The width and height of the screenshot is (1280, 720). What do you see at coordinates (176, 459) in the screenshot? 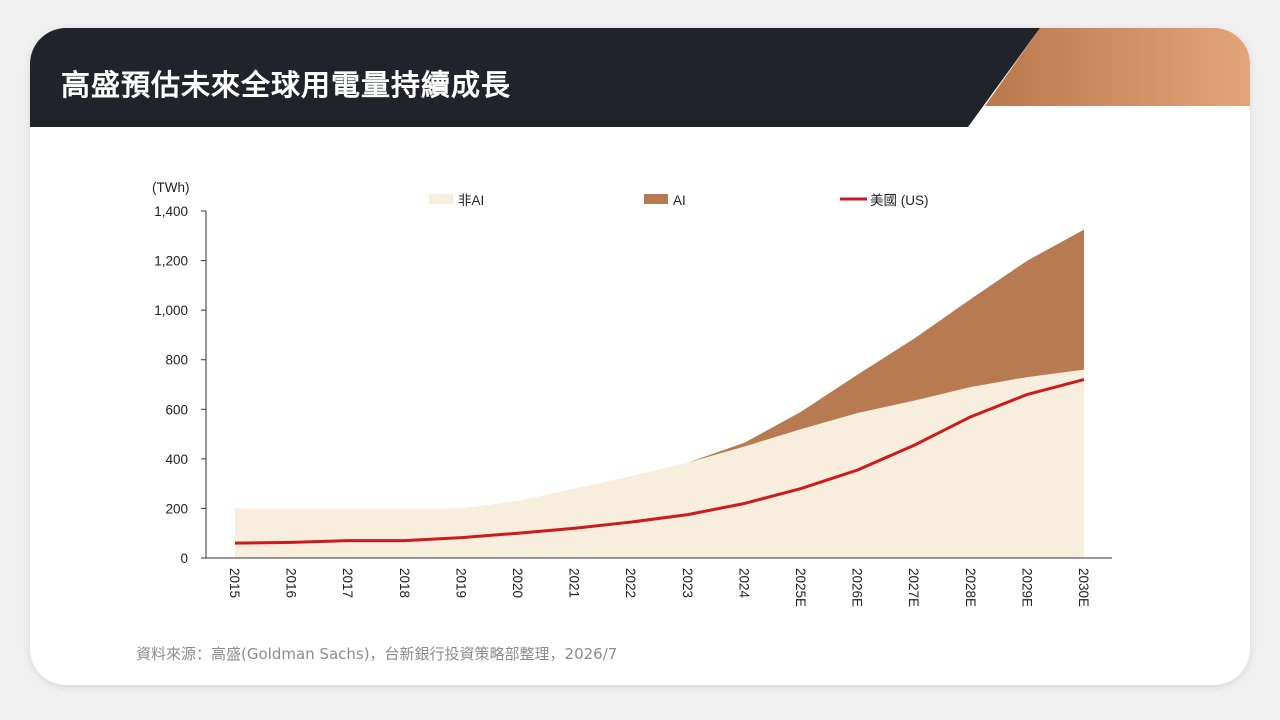
I see `y-tick-label: 400` at bounding box center [176, 459].